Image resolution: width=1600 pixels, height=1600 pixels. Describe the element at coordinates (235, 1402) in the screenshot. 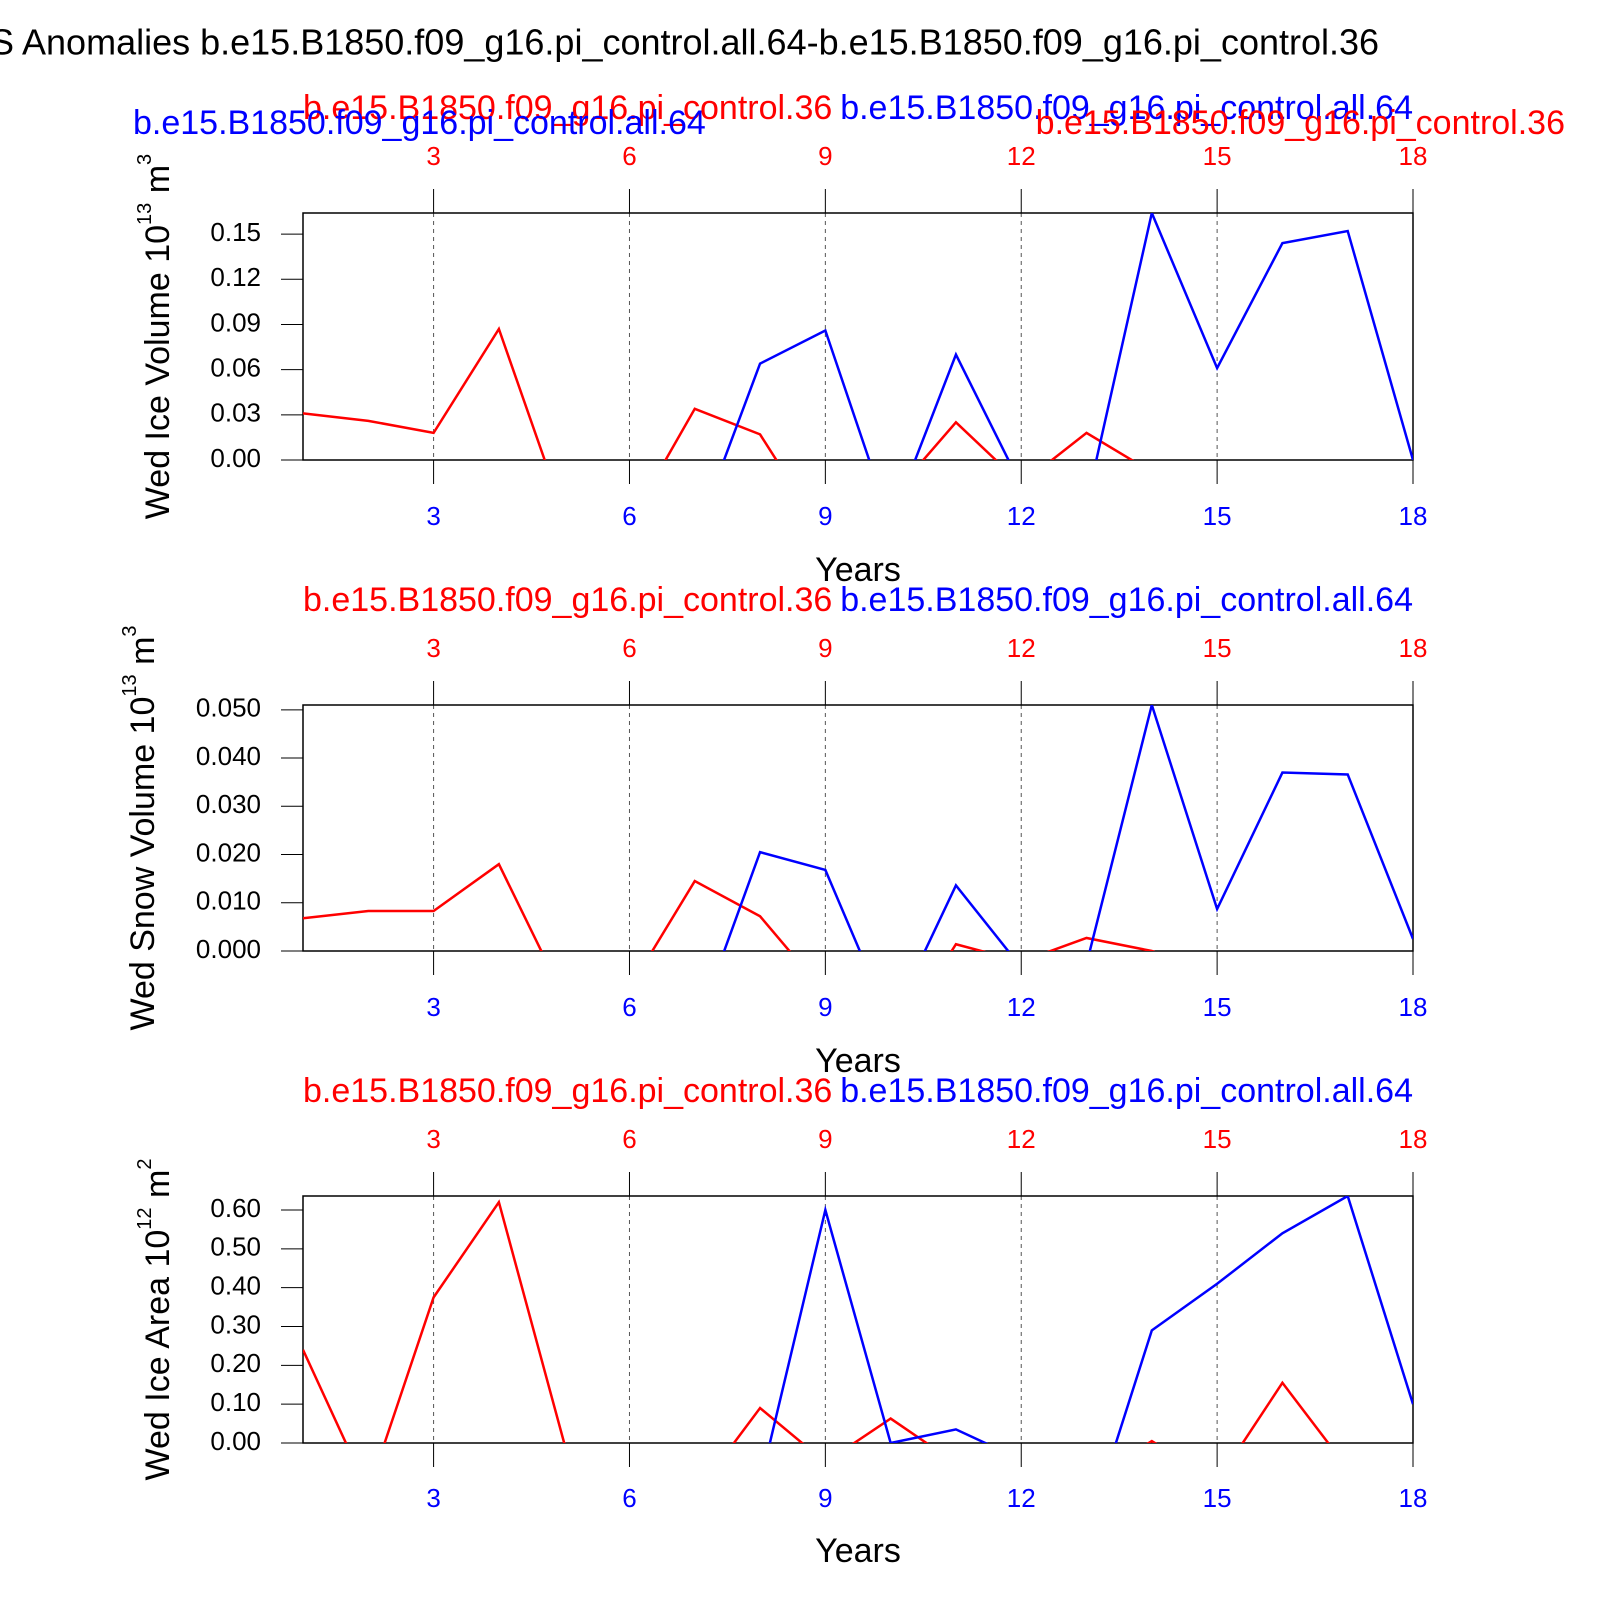

I see `y-tick-label: 0.10` at that location.